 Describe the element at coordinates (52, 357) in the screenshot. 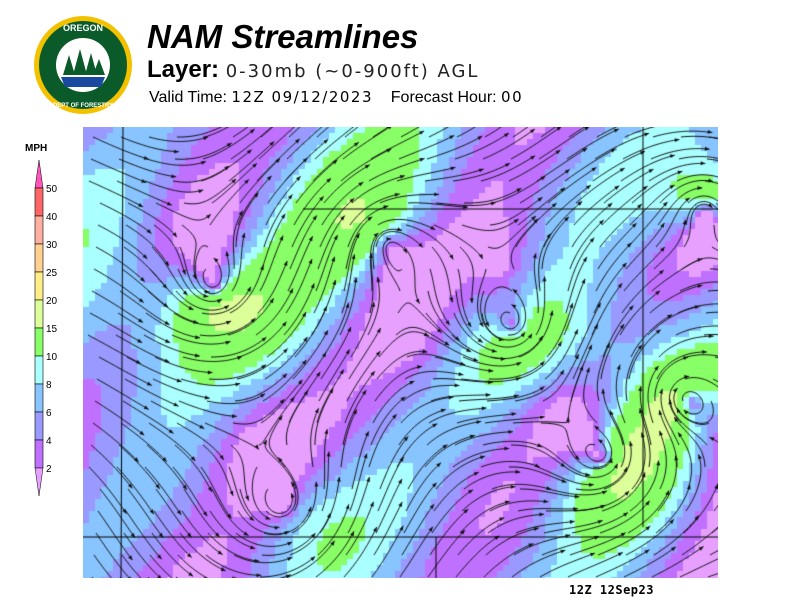

I see `legend-tick-label: 10` at that location.